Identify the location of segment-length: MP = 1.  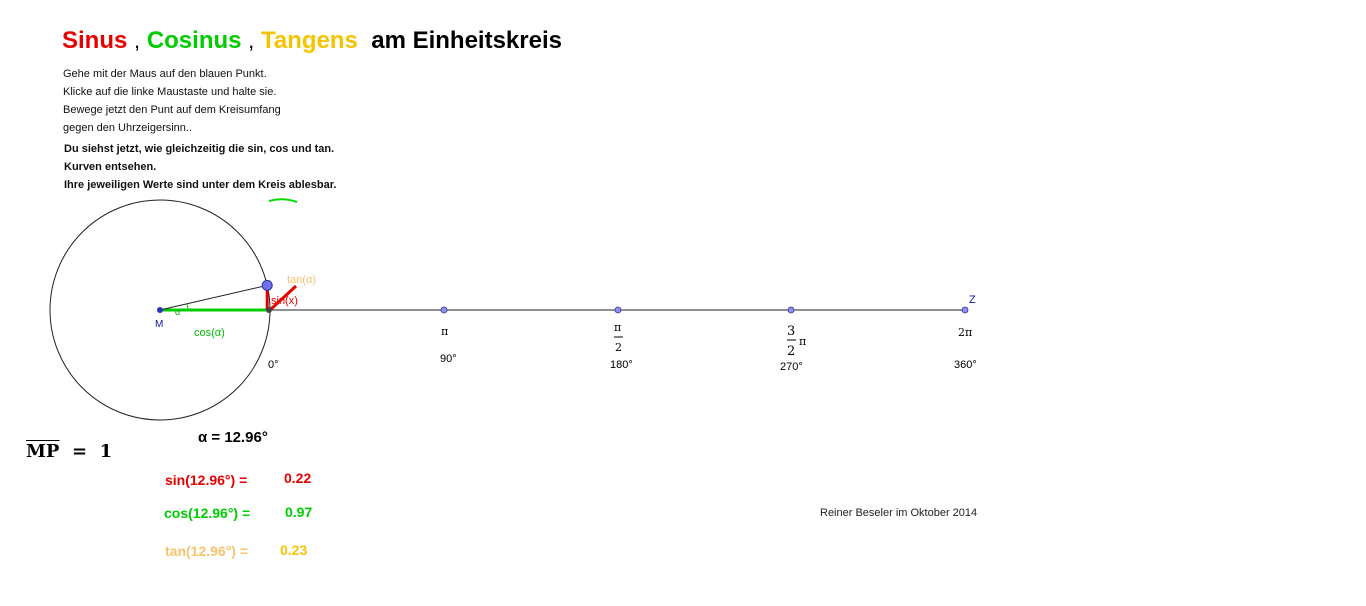
(69, 451).